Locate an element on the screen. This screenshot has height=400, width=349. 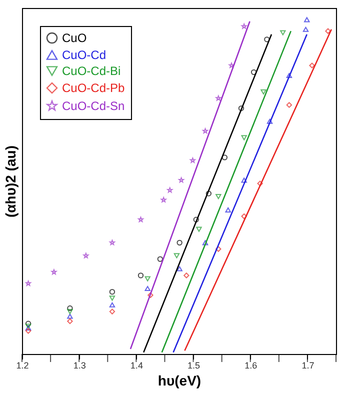
x-tick-label: 1.2 is located at coordinates (22, 365).